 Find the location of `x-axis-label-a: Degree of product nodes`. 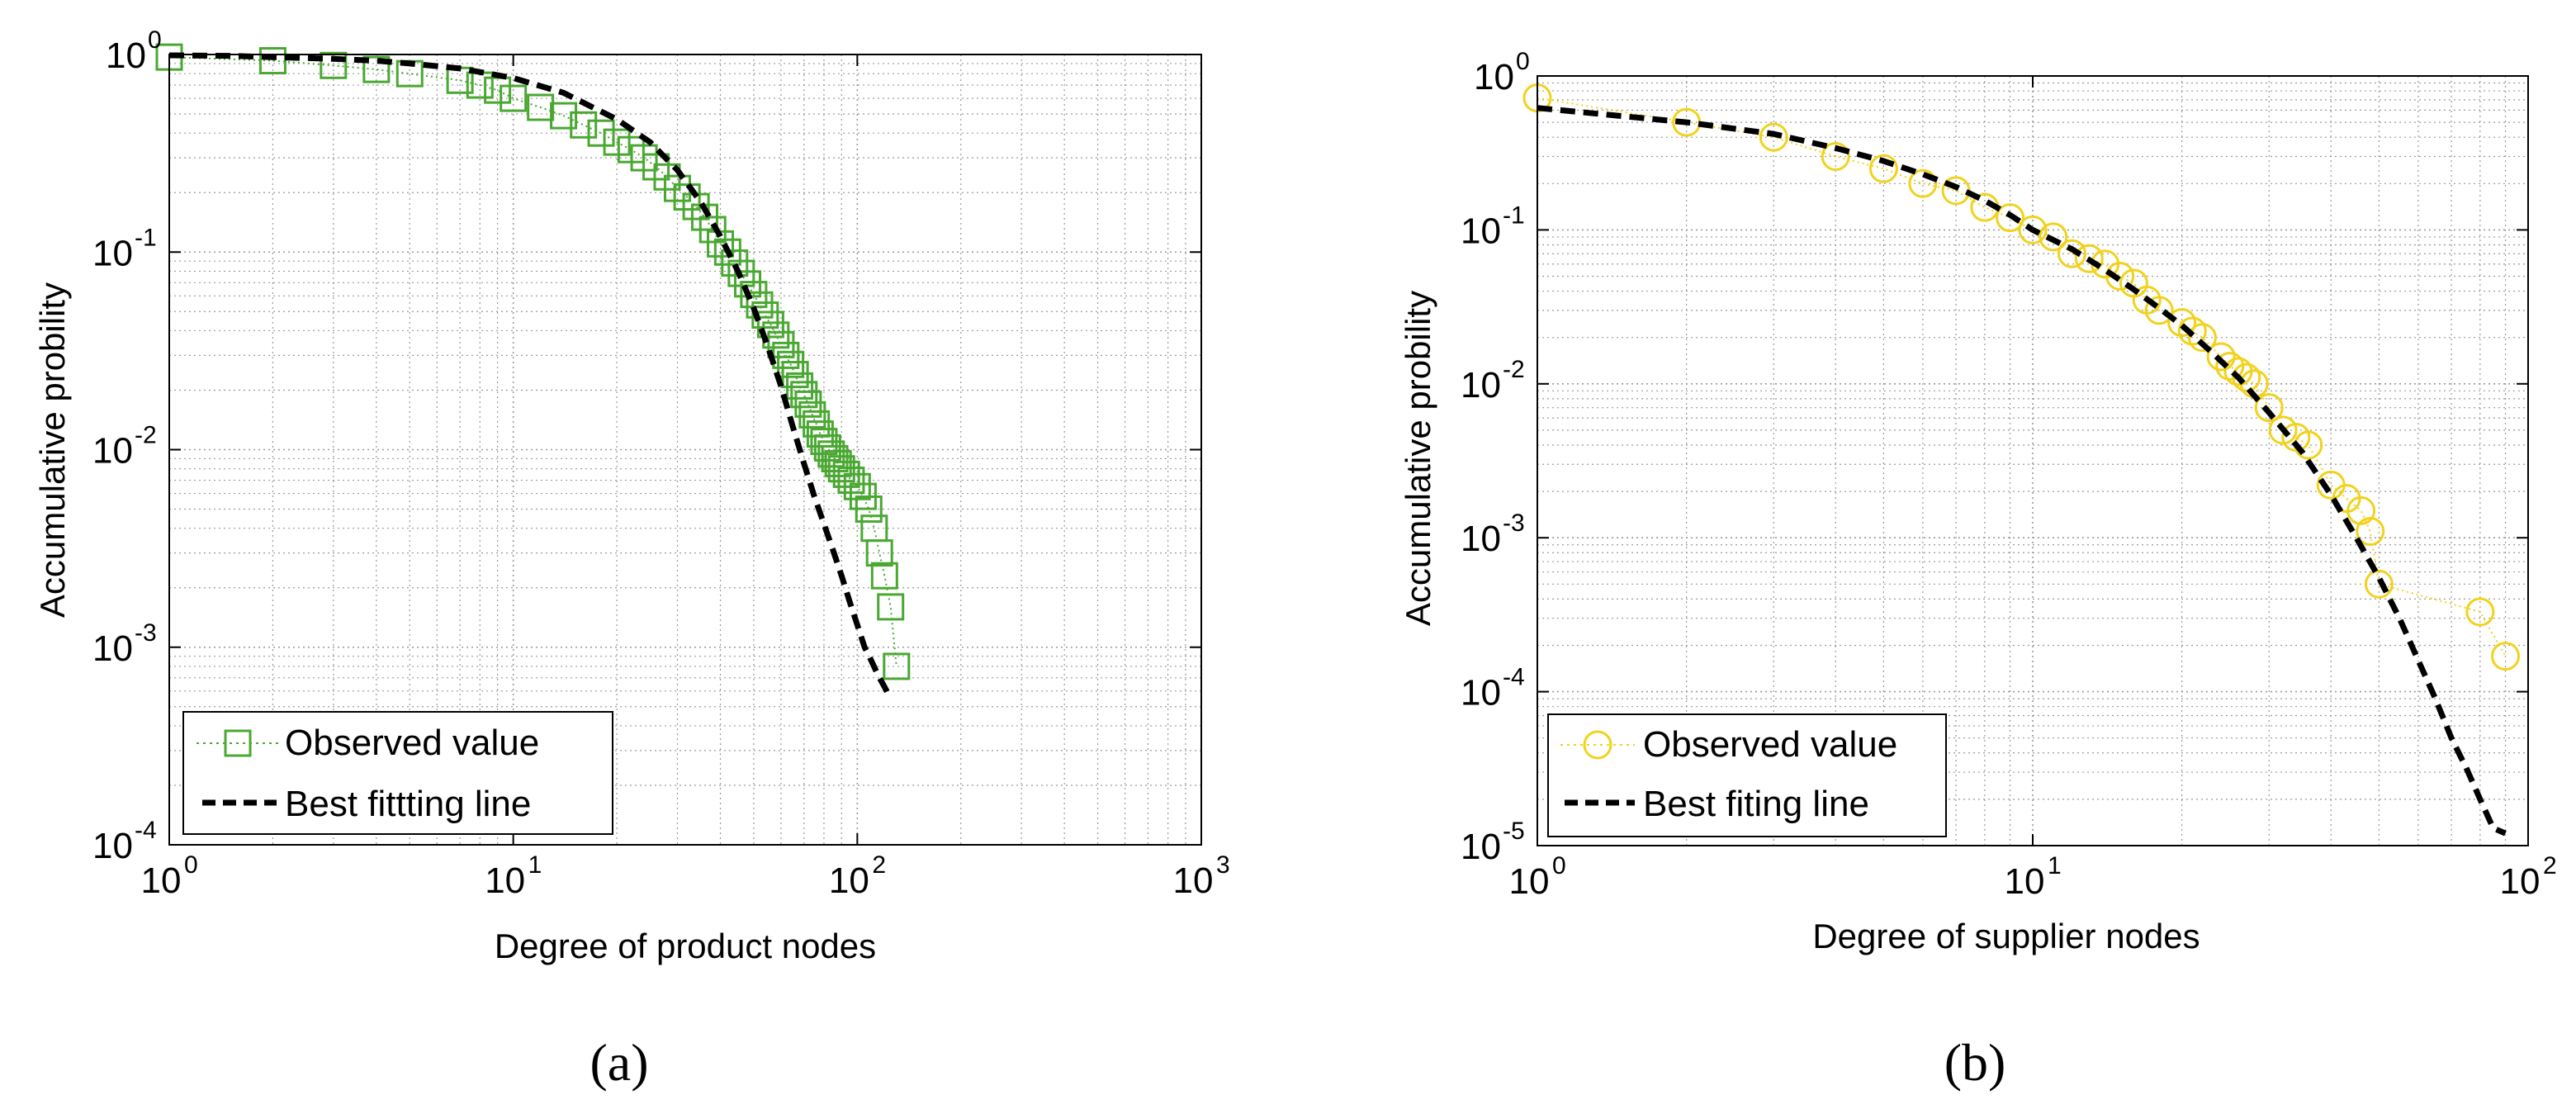

x-axis-label-a: Degree of product nodes is located at coordinates (685, 946).